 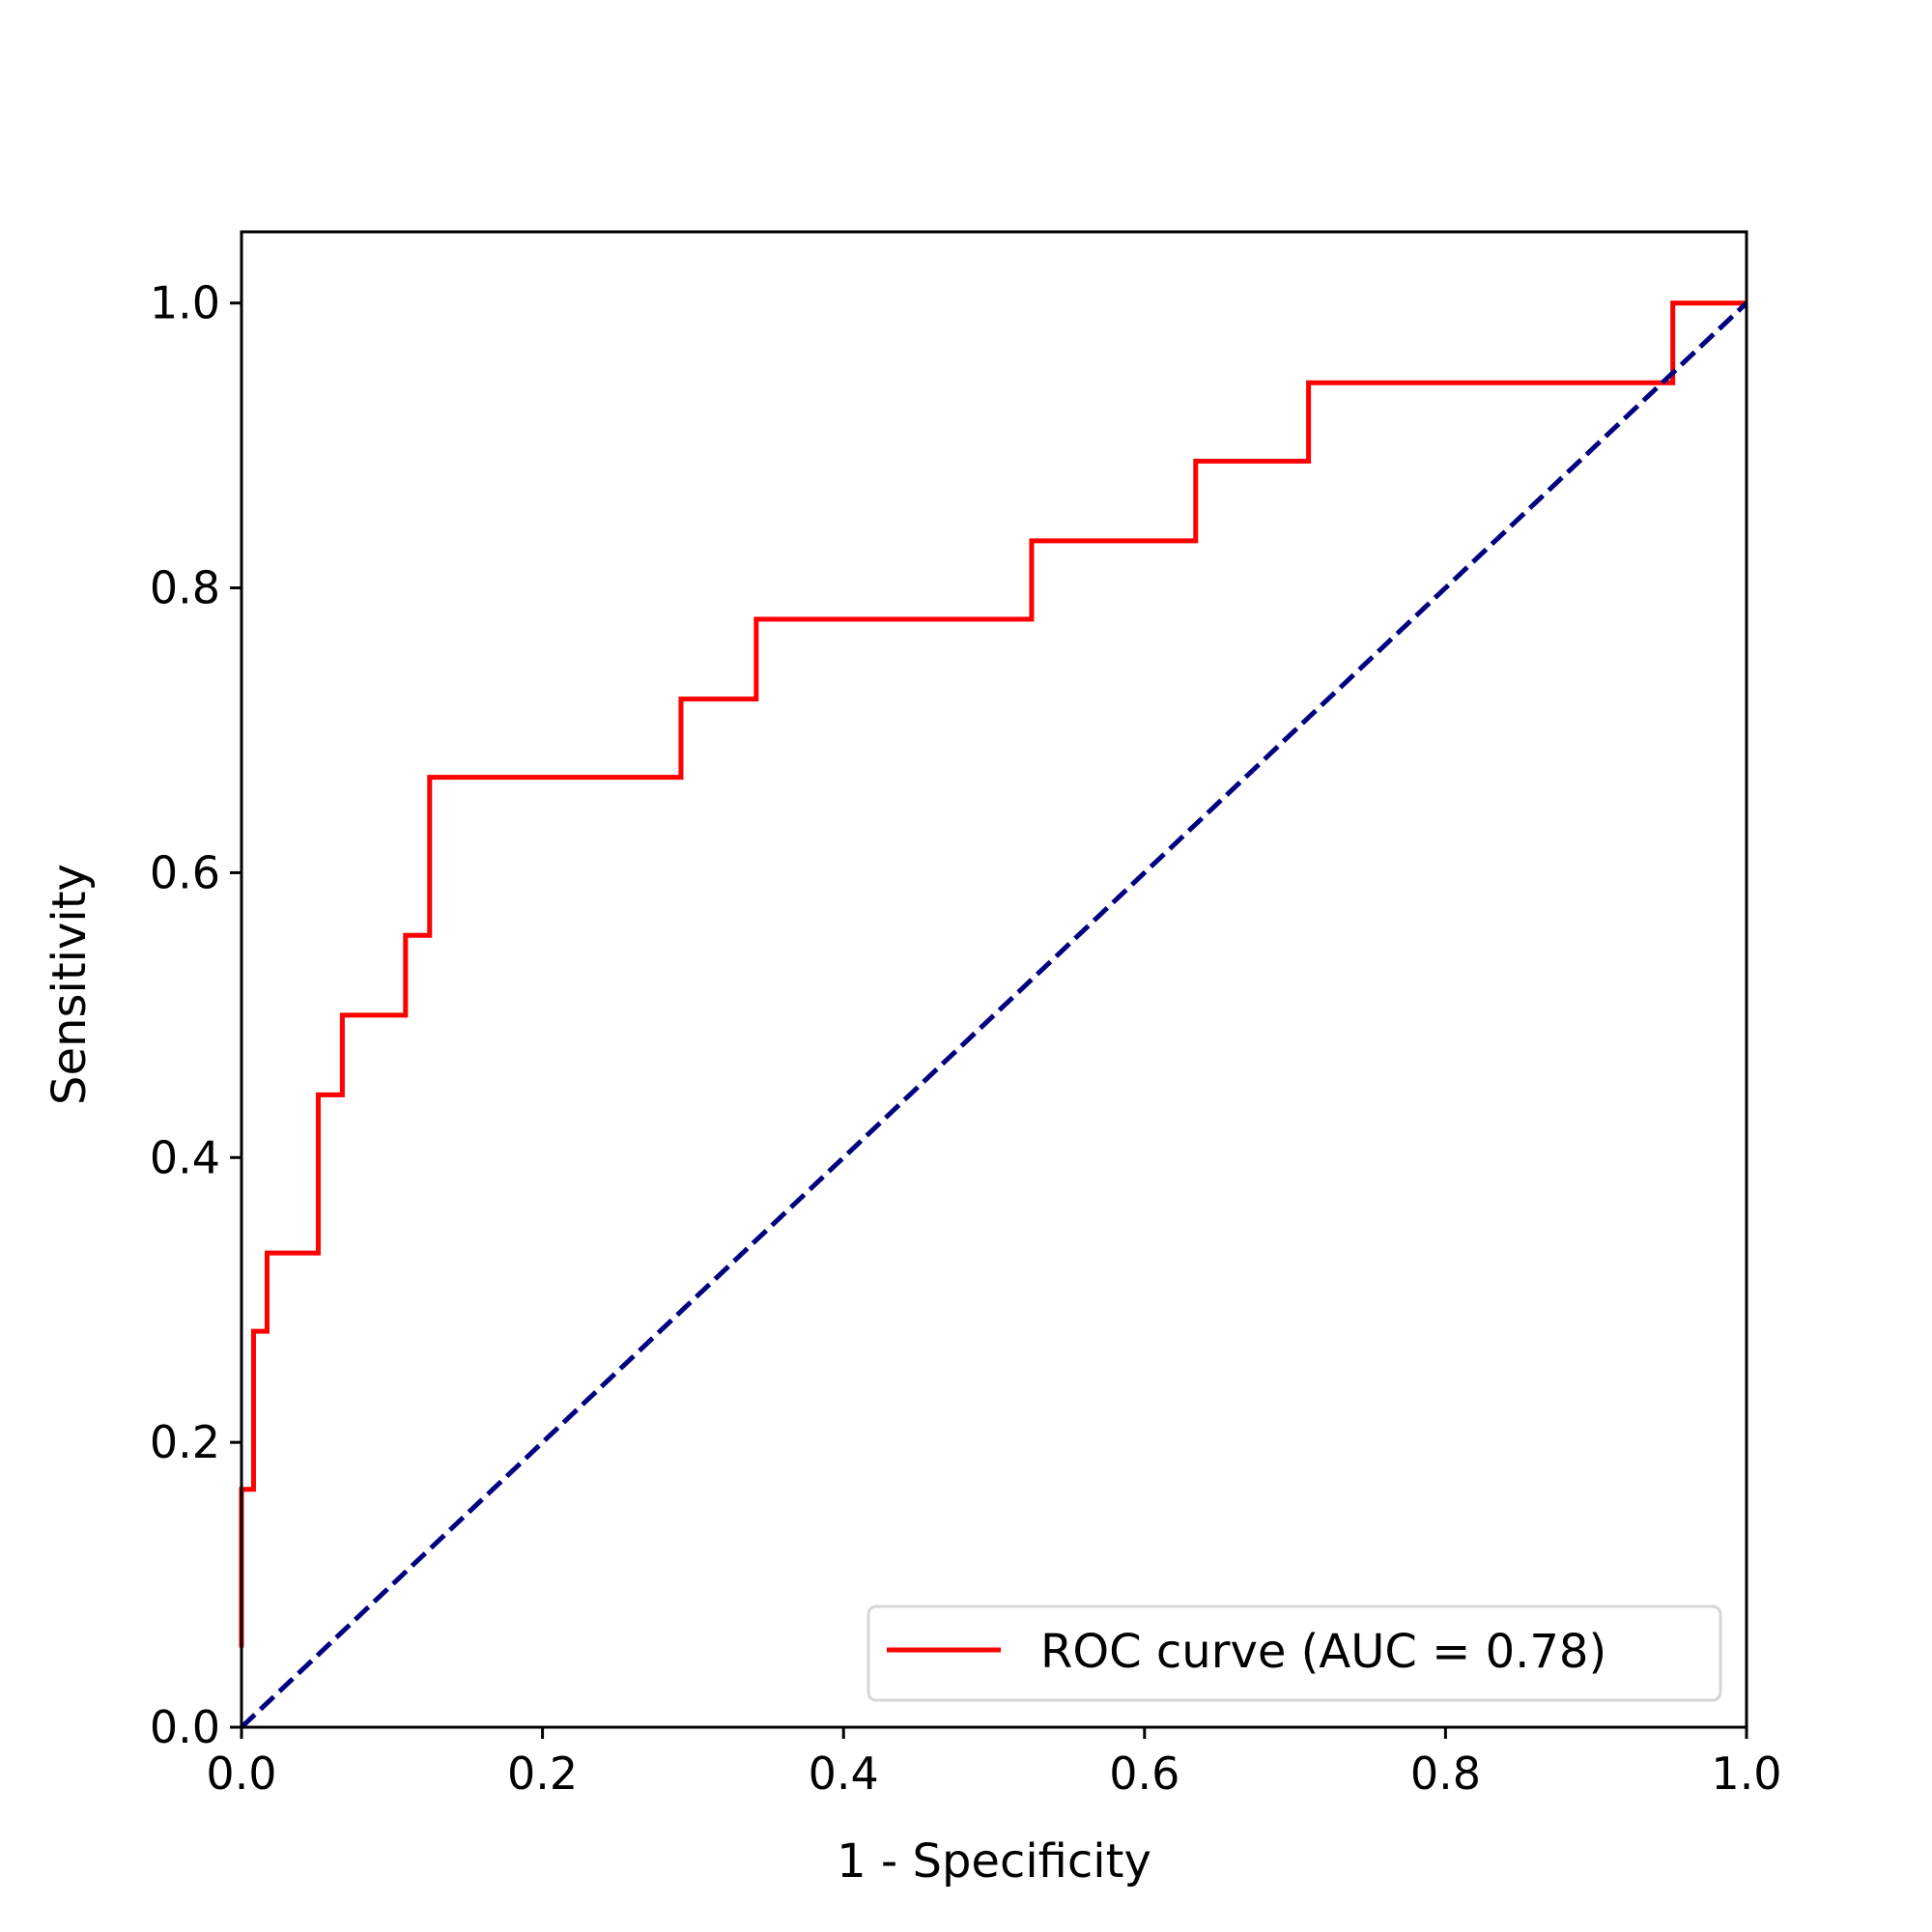 What do you see at coordinates (185, 1727) in the screenshot?
I see `y-tick-label: 0.0` at bounding box center [185, 1727].